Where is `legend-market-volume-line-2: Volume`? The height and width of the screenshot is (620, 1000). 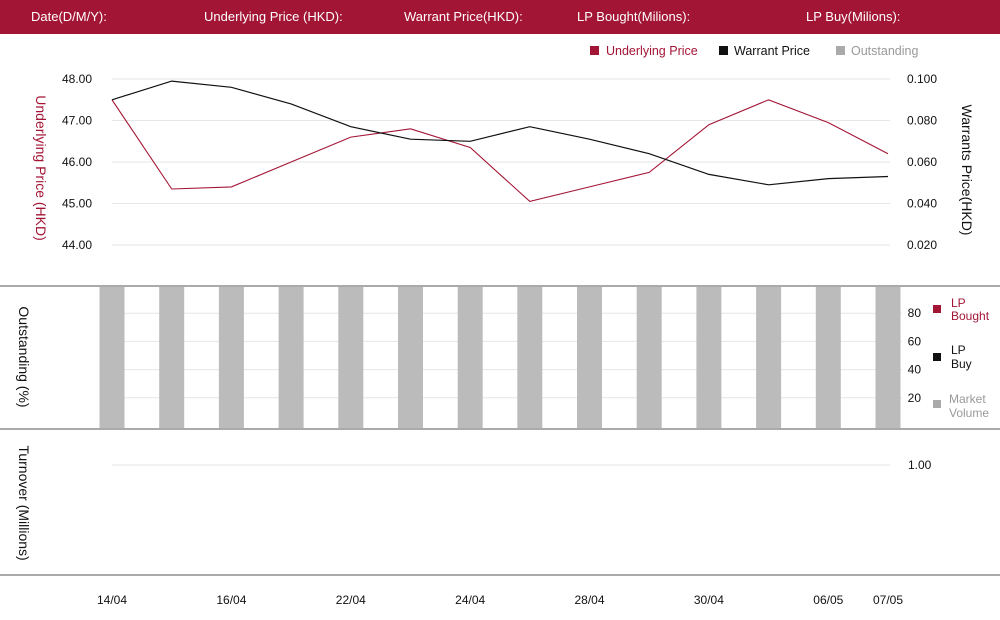 legend-market-volume-line-2: Volume is located at coordinates (969, 413).